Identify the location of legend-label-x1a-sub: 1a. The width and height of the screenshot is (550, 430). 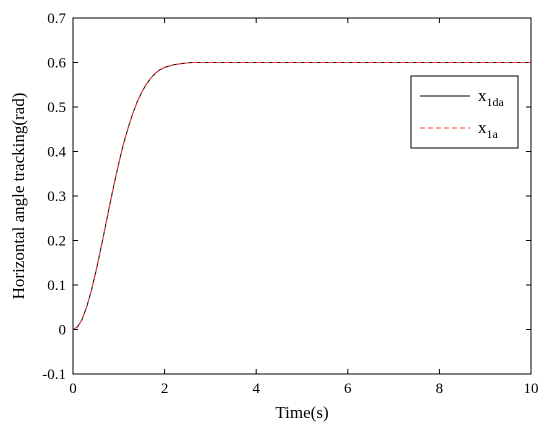
(493, 134).